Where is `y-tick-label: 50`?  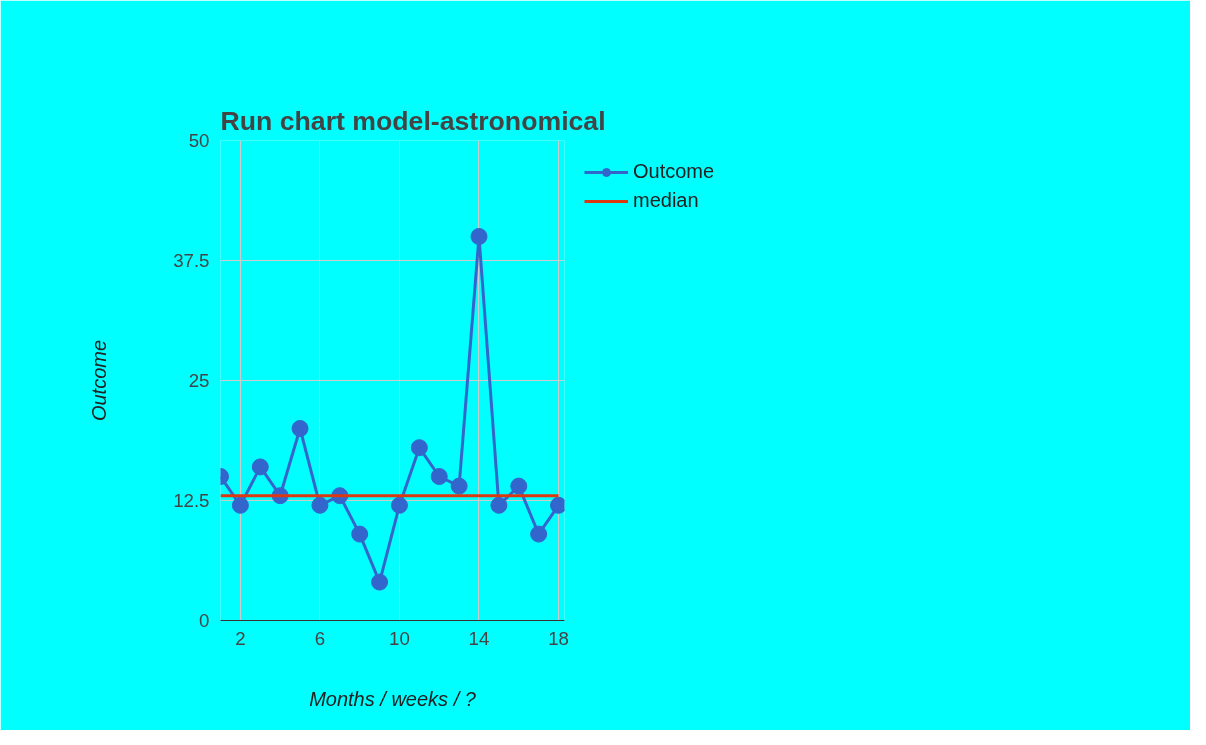
y-tick-label: 50 is located at coordinates (199, 140).